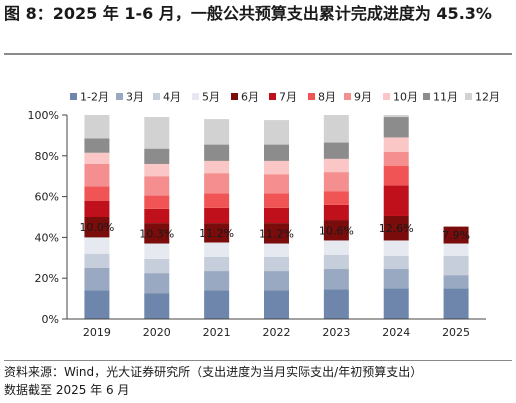  What do you see at coordinates (211, 97) in the screenshot?
I see `legend-label: 5月` at bounding box center [211, 97].